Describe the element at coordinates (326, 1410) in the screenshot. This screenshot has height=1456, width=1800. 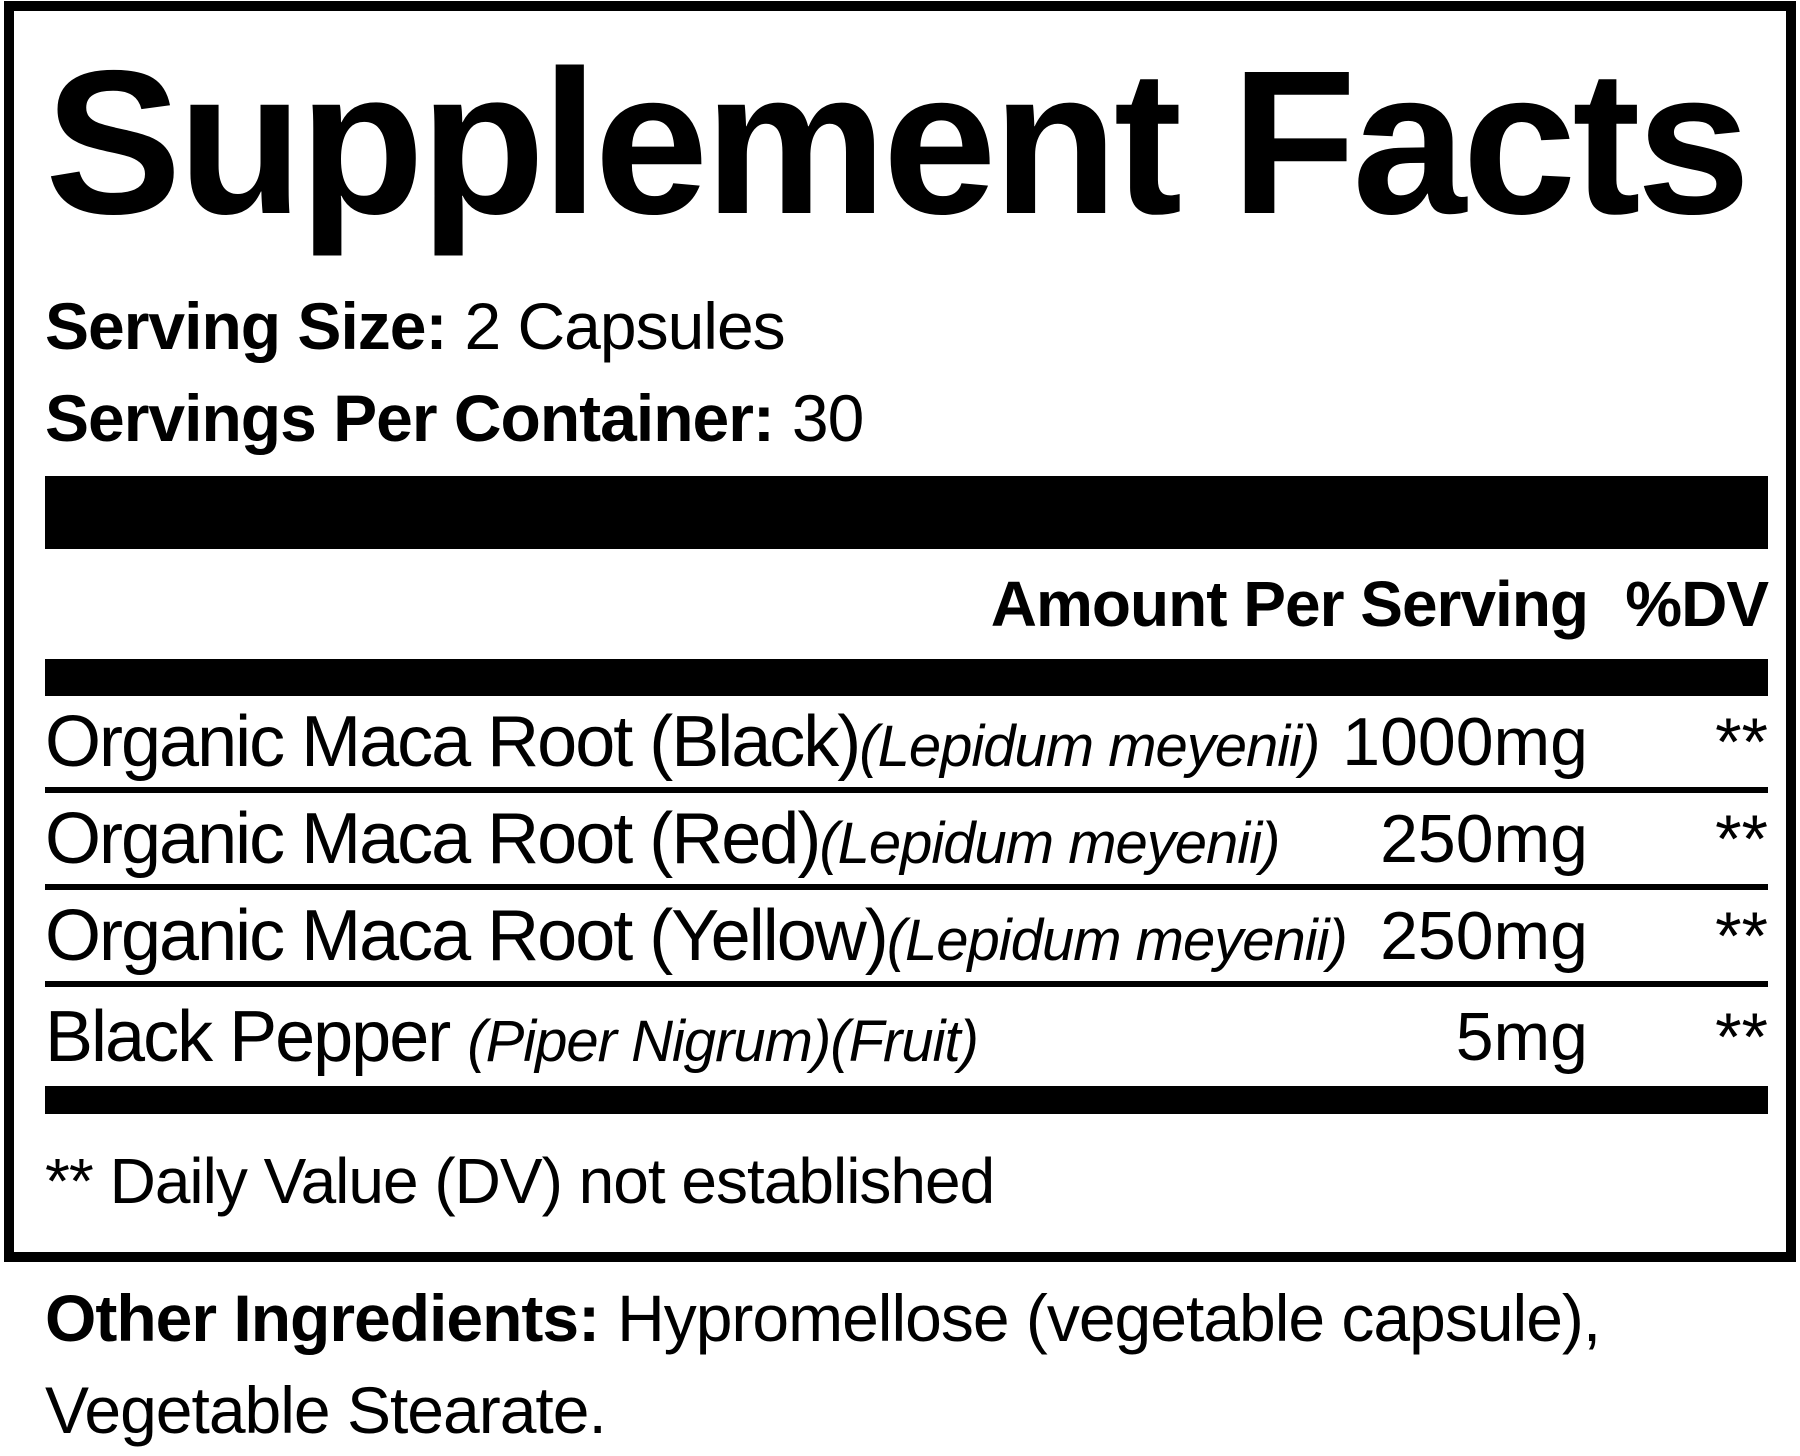
I see `other-ingredients-line2: Vegetable Stearate.` at that location.